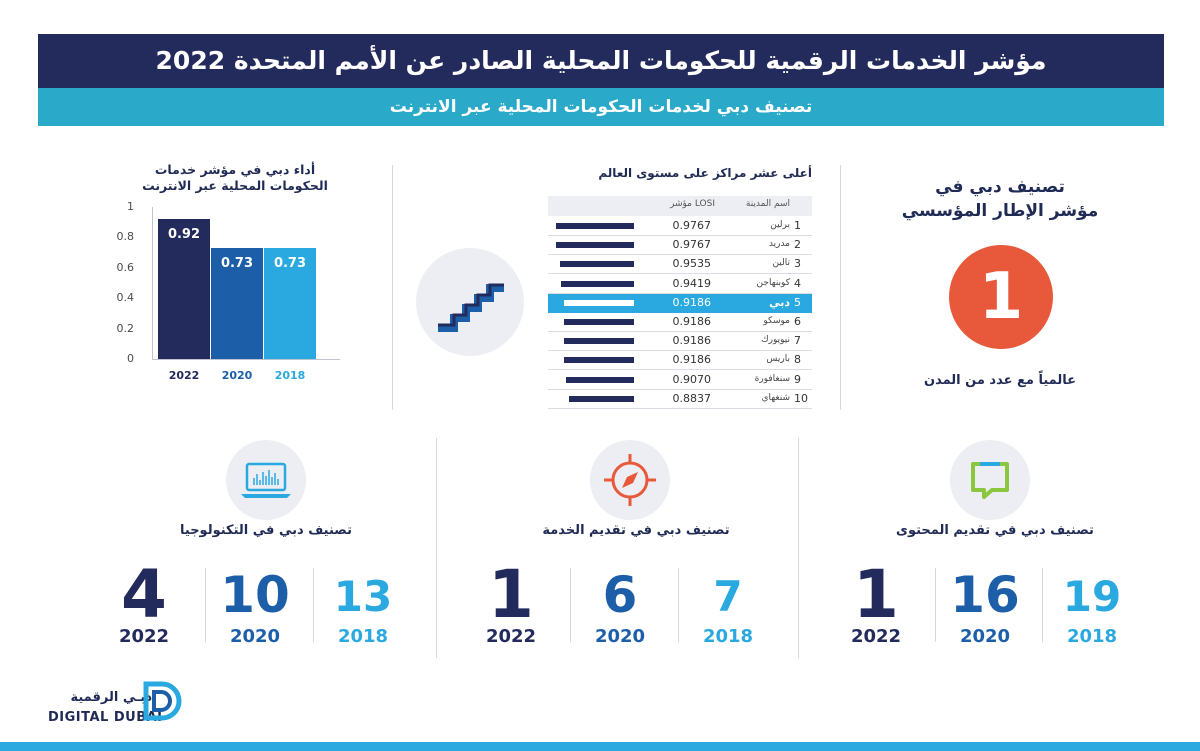 The image size is (1200, 751). I want to click on bar-2022, so click(184, 289).